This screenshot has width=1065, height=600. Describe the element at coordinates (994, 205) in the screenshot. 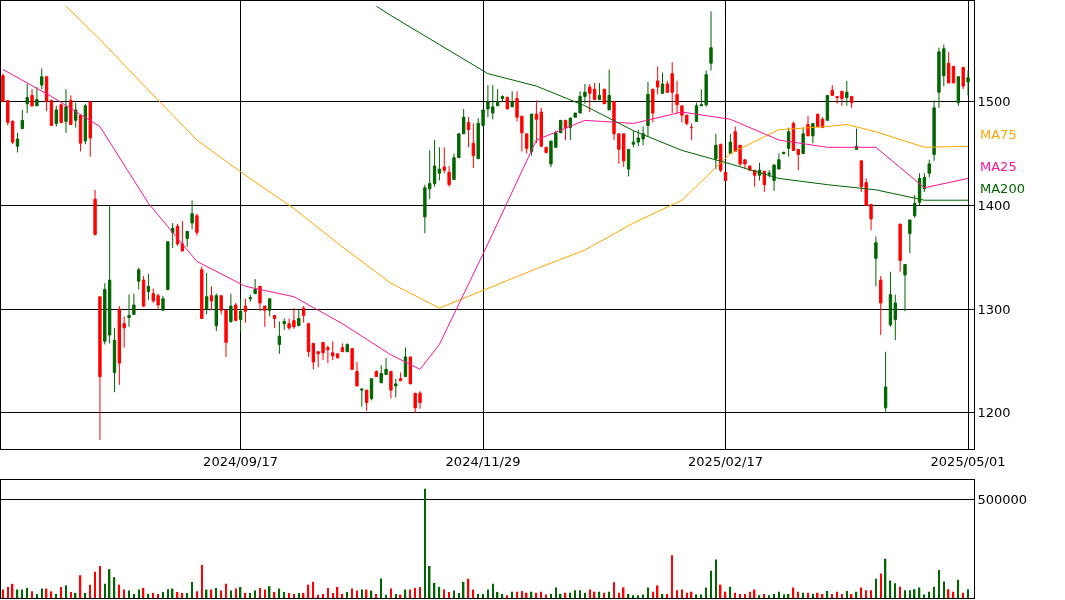

I see `y-tick-label: 1400` at that location.